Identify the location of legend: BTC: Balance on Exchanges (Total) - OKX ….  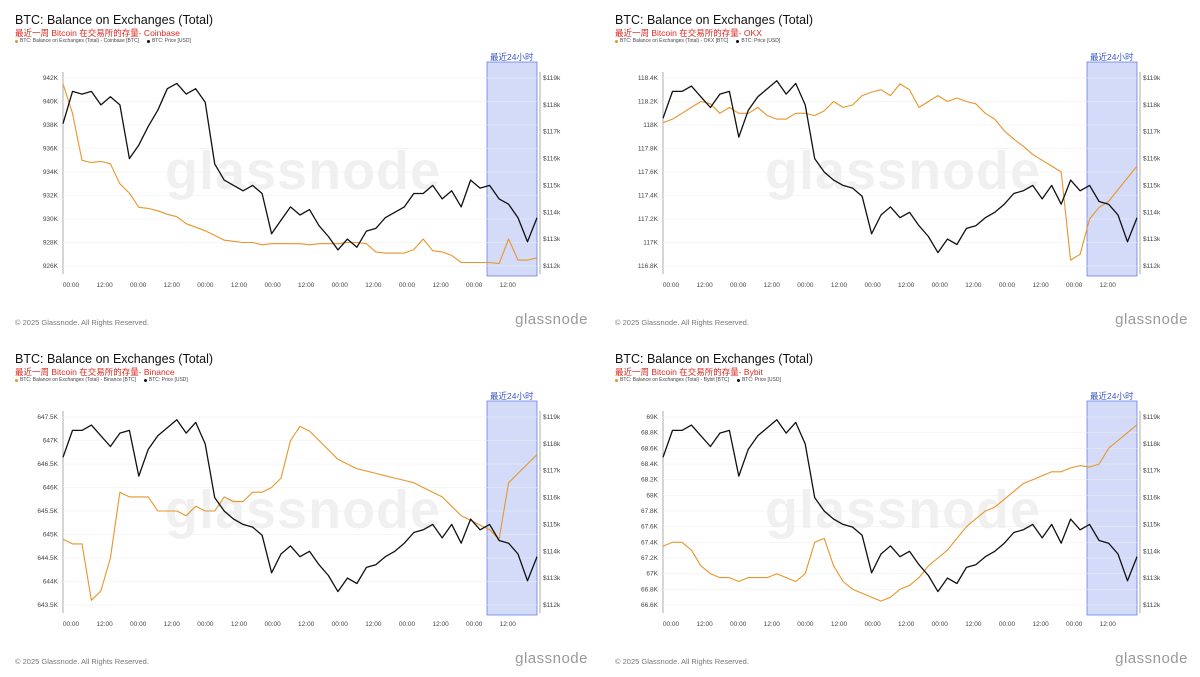
(697, 41).